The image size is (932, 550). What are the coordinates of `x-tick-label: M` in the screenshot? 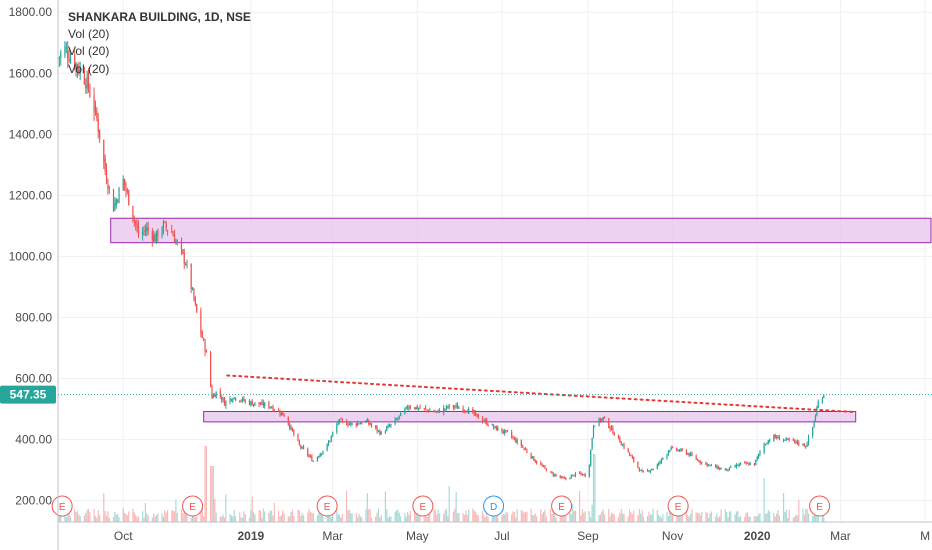 It's located at (925, 536).